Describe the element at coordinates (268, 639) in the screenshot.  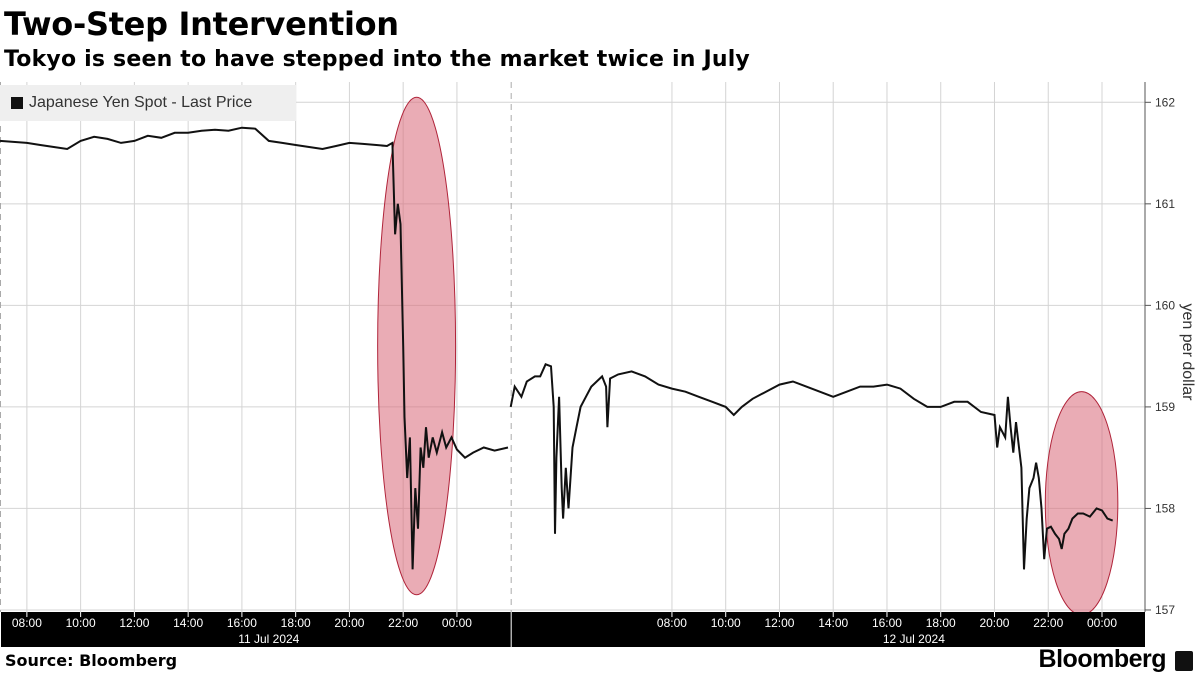
I see `x-date-label: 11 Jul 2024` at that location.